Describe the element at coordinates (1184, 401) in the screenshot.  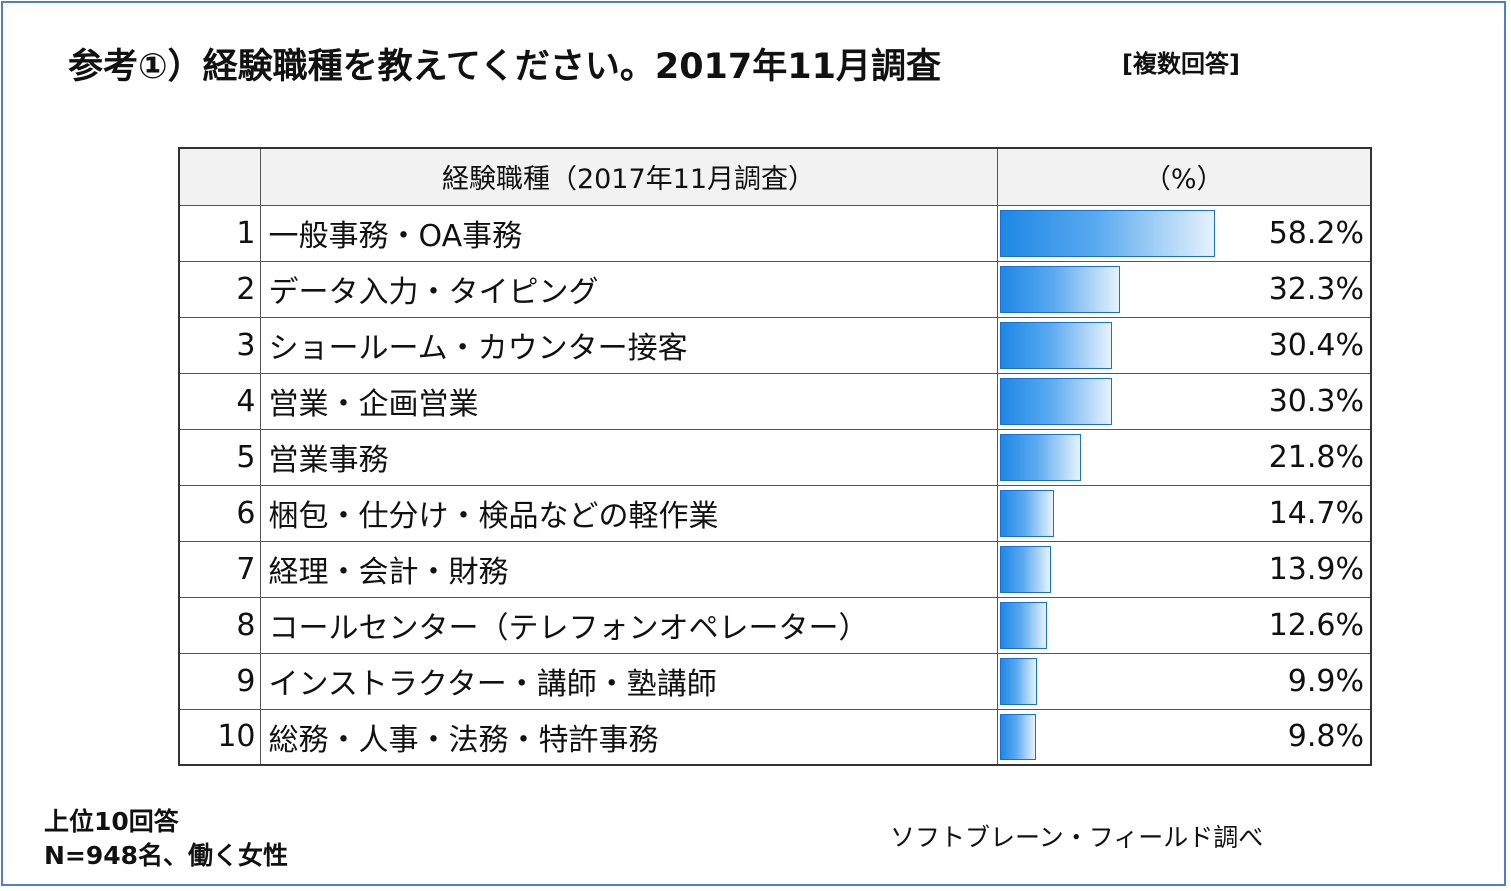
I see `bar-cell: 30.3%` at that location.